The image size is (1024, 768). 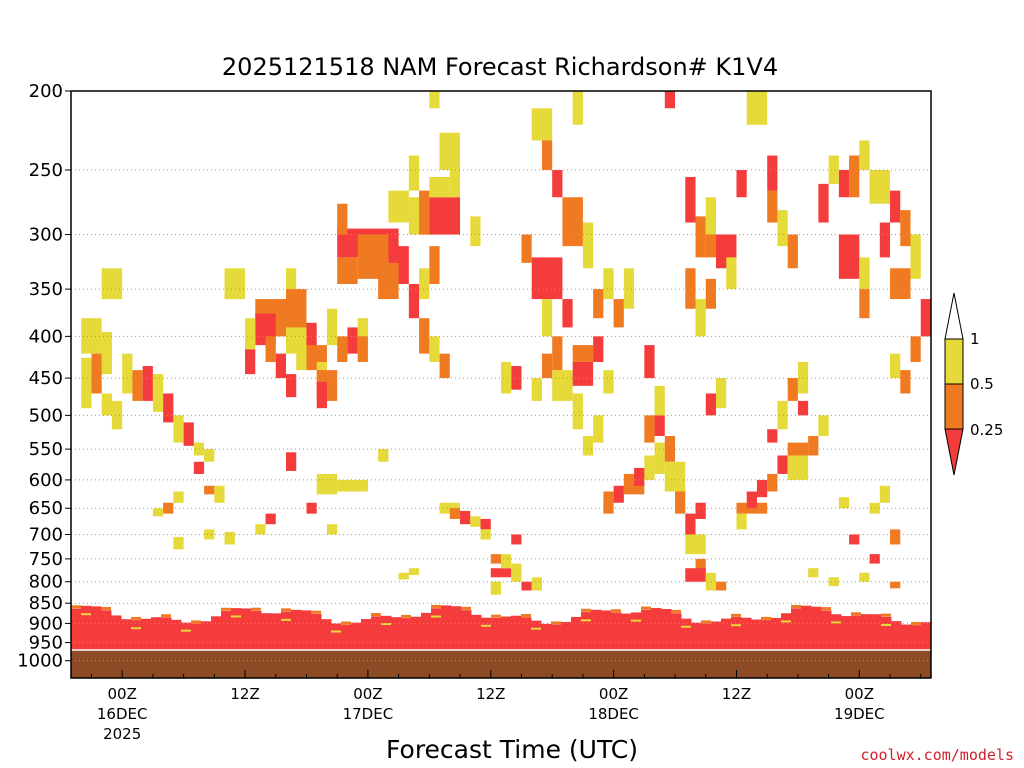 I want to click on y-tick-label: 700, so click(x=46, y=534).